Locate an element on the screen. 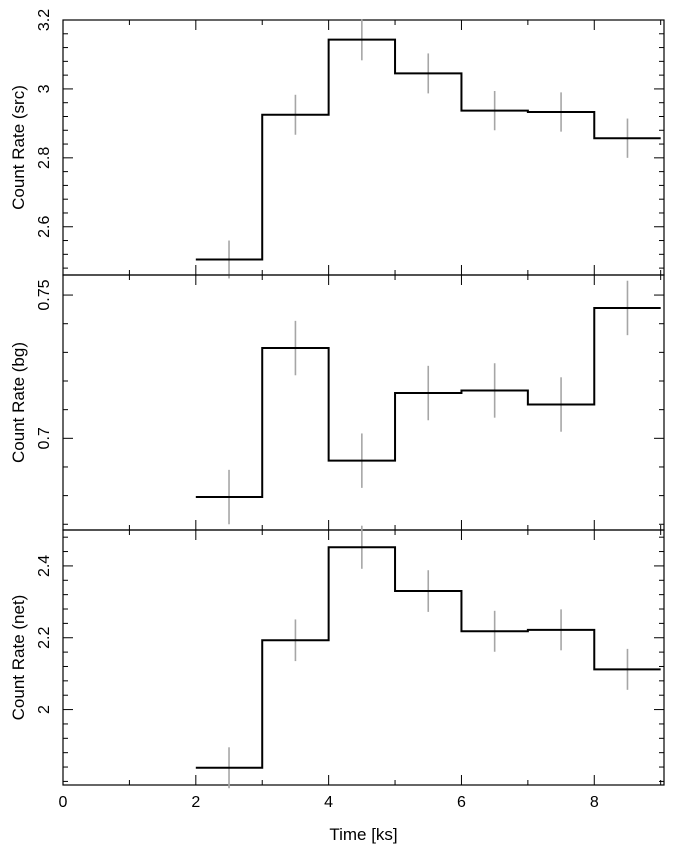 Image resolution: width=676 pixels, height=861 pixels. y-tick-label: 2 is located at coordinates (44, 709).